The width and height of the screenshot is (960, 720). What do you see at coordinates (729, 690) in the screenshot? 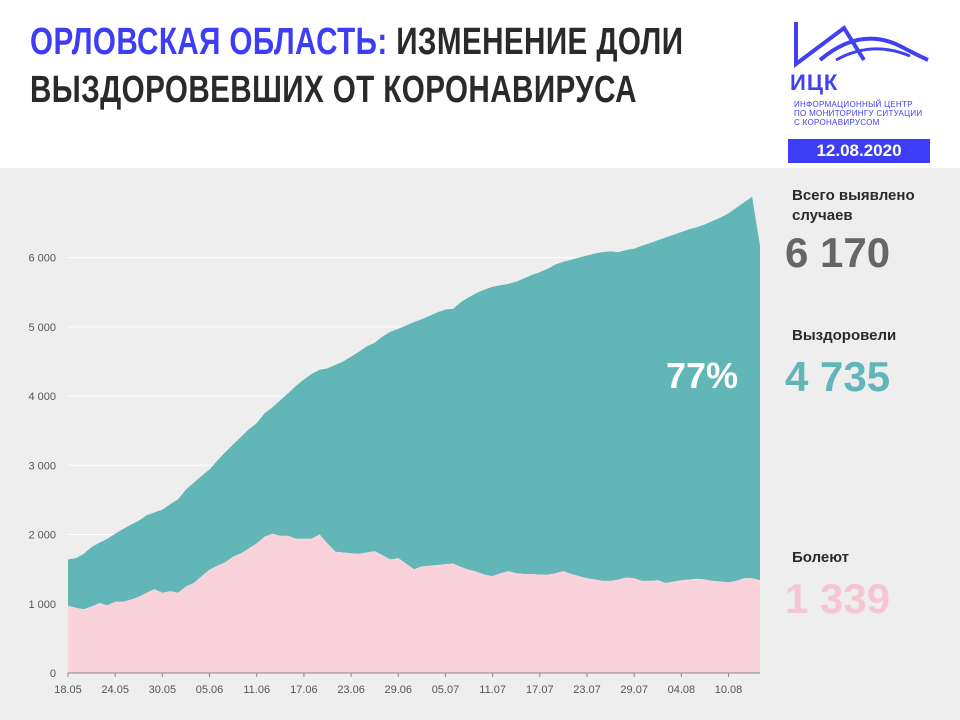
I see `x-tick-label: 10.08` at bounding box center [729, 690].